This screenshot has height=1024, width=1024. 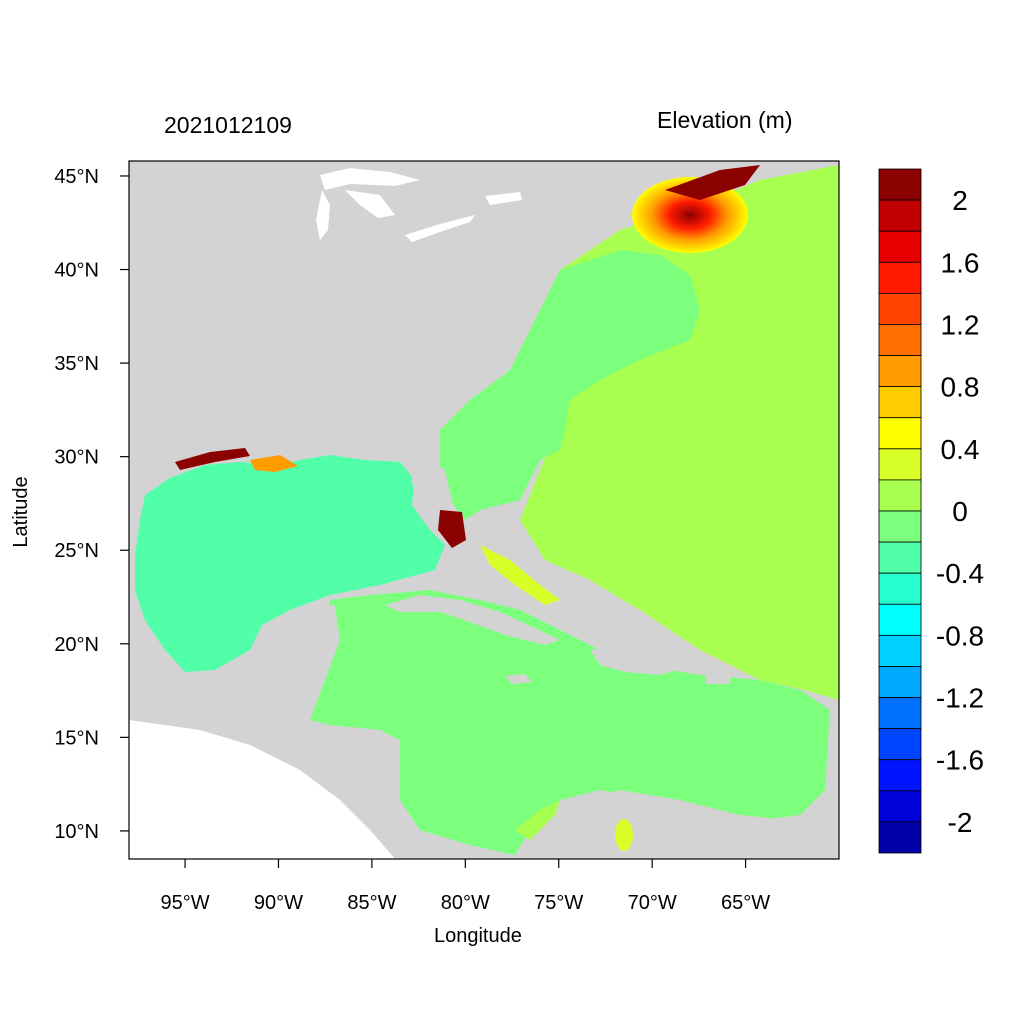 I want to click on y-tick-label: 45°N, so click(x=76, y=177).